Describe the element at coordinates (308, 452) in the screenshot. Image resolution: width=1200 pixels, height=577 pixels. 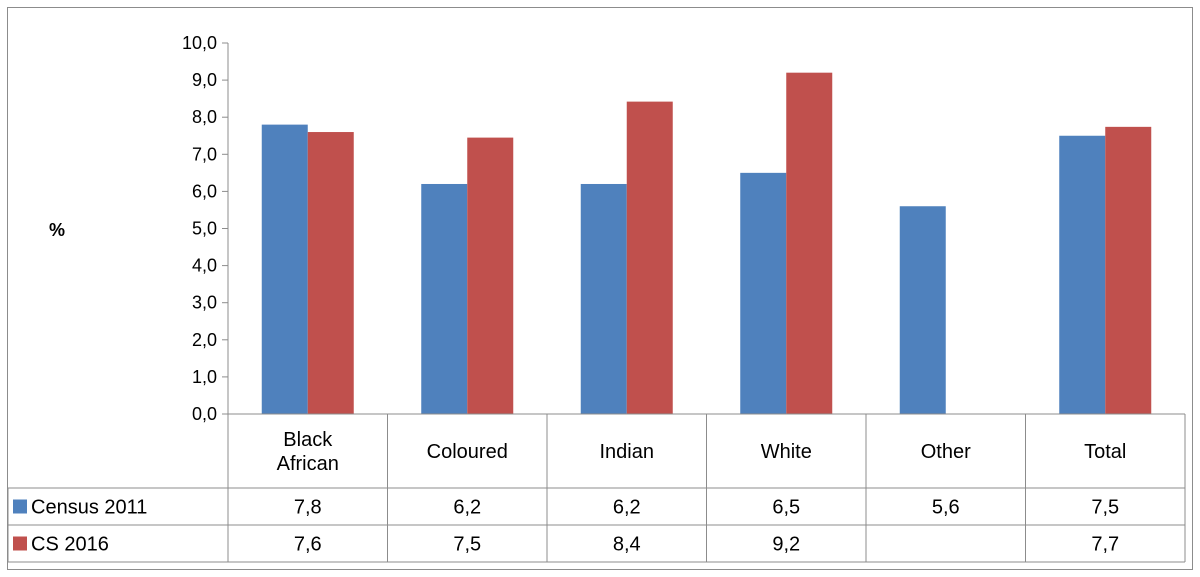
I see `x-tick-label: Black African` at that location.